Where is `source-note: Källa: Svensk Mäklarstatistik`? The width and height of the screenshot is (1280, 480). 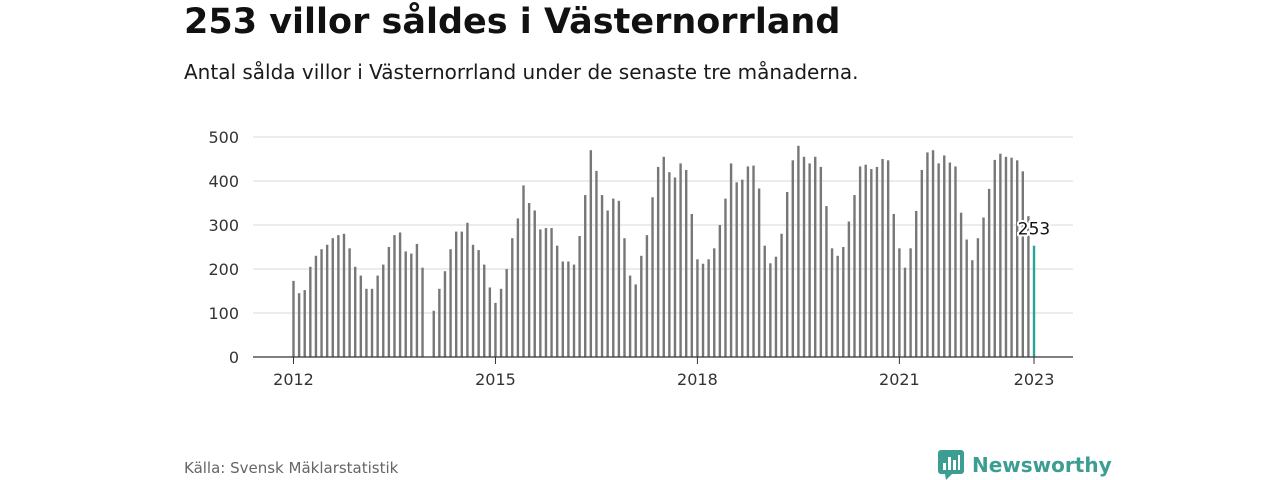 source-note: Källa: Svensk Mäklarstatistik is located at coordinates (291, 468).